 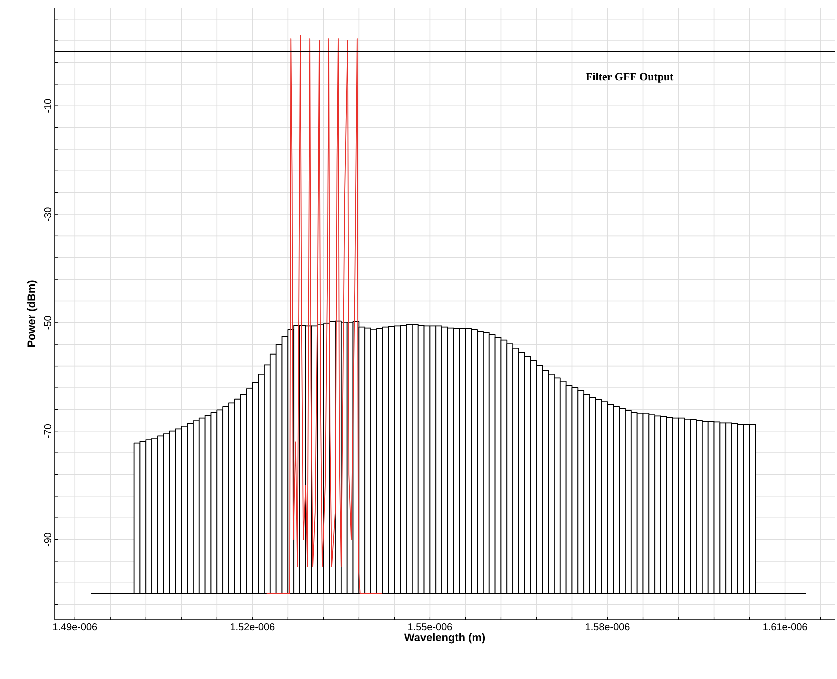 What do you see at coordinates (430, 627) in the screenshot?
I see `x-tick-label: 1.55e-006` at bounding box center [430, 627].